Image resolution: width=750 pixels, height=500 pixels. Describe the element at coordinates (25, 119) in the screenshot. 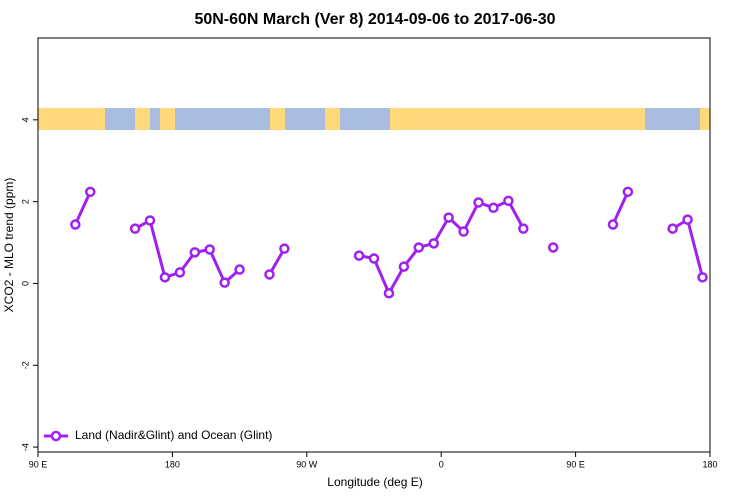

I see `y-tick-label: 4` at that location.